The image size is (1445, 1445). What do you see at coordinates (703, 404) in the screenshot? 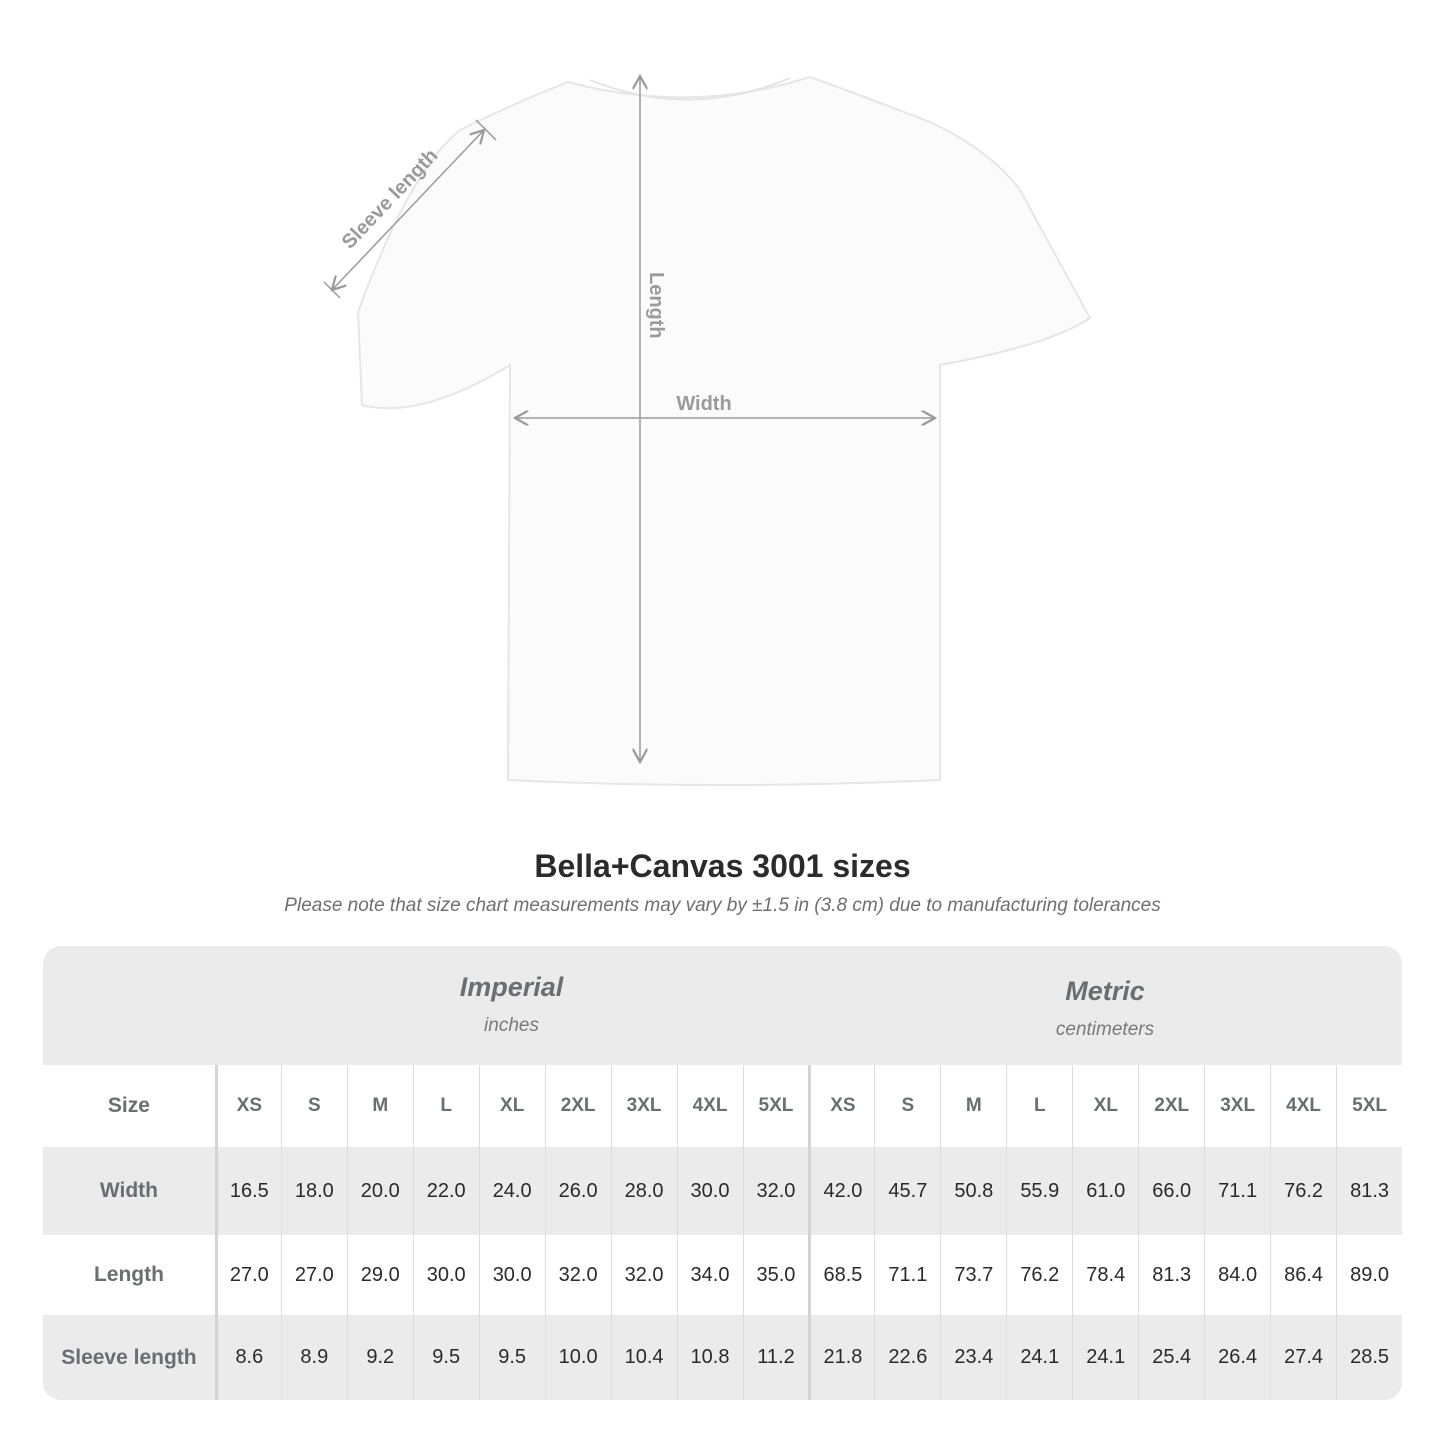
I see `width-label: Width` at bounding box center [703, 404].